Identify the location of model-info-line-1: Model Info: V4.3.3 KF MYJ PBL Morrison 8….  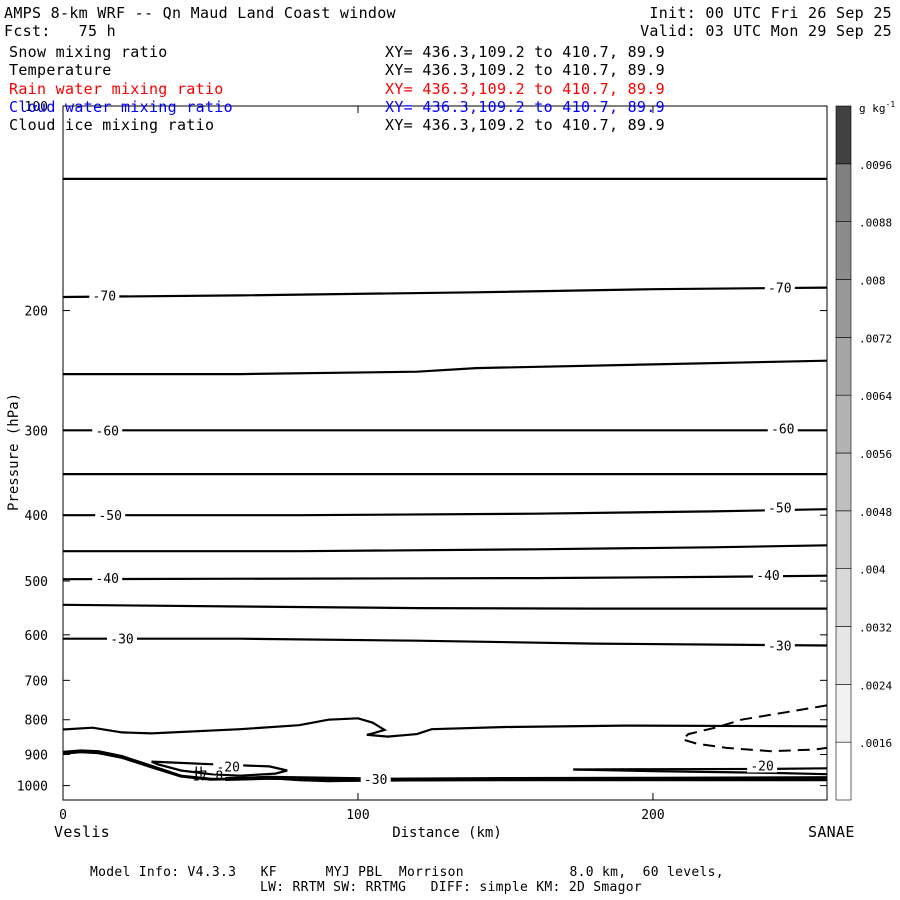
(407, 872).